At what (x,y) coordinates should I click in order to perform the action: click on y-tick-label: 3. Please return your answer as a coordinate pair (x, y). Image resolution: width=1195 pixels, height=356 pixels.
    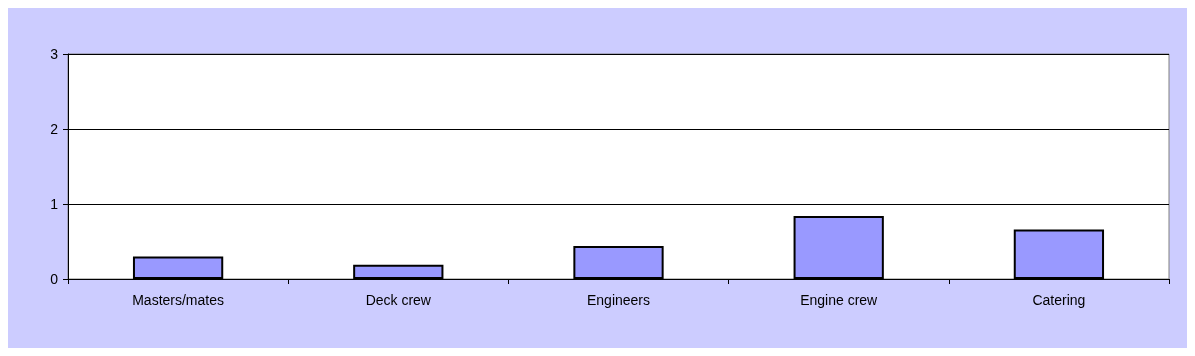
    Looking at the image, I should click on (54, 54).